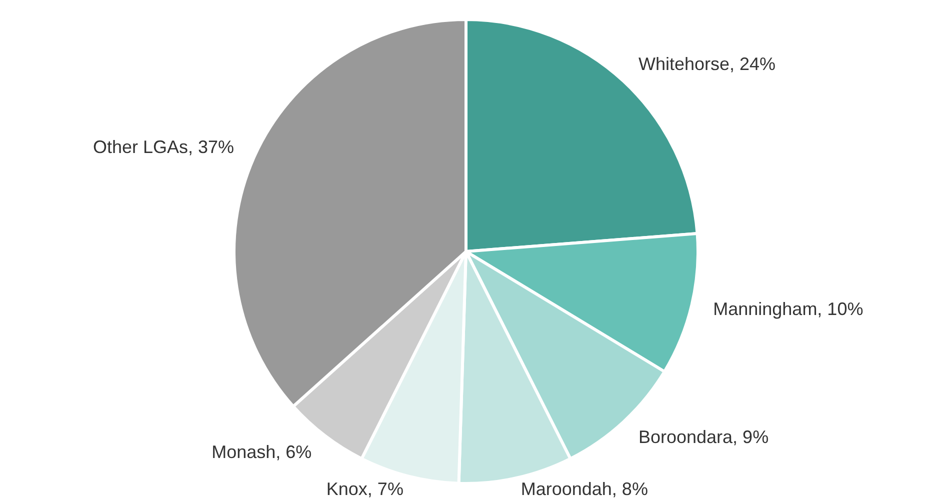  Describe the element at coordinates (262, 452) in the screenshot. I see `slice-label: Monash, 6%` at that location.